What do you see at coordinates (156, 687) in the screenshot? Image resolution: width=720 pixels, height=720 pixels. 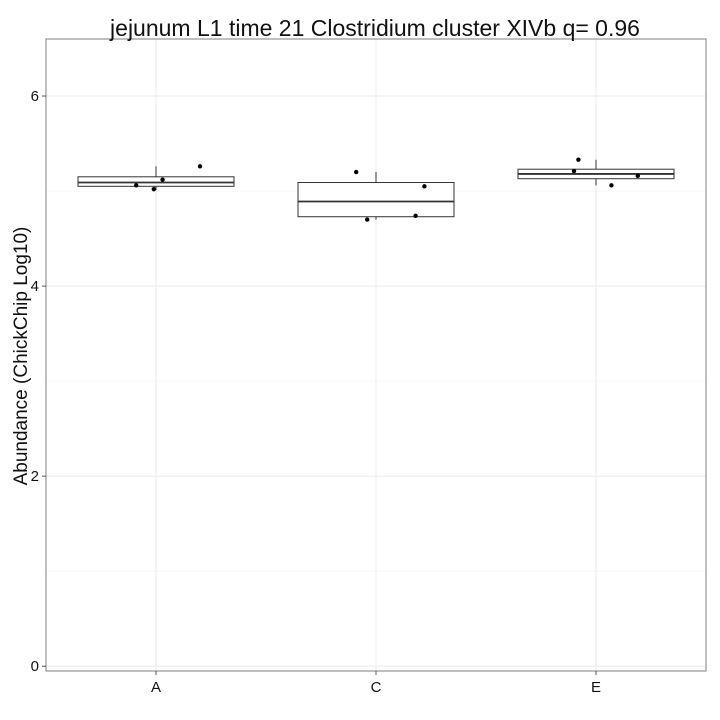 I see `x-tick-label: A` at bounding box center [156, 687].